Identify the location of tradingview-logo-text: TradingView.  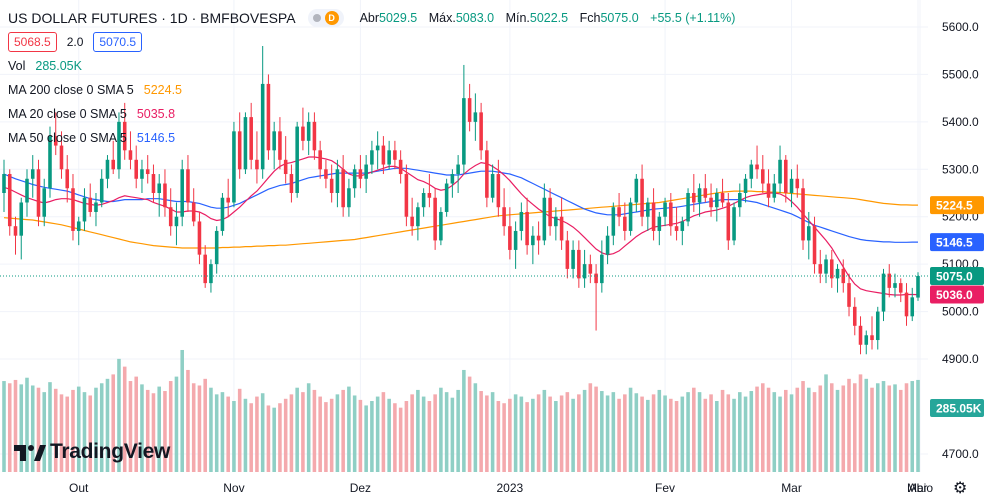
(110, 451).